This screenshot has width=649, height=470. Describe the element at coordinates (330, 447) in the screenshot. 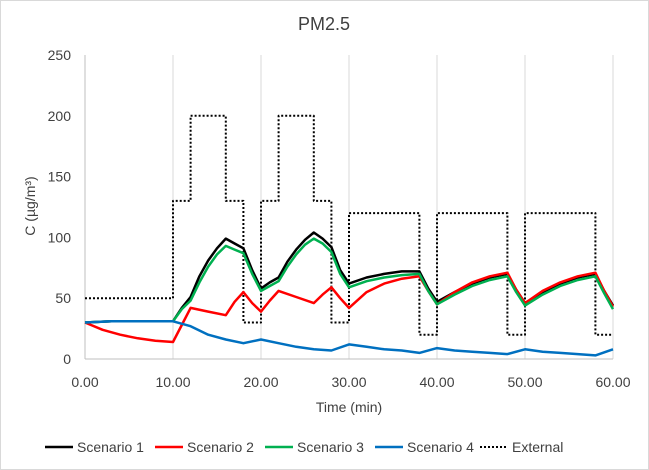

I see `legend-label: Scenario 3` at that location.